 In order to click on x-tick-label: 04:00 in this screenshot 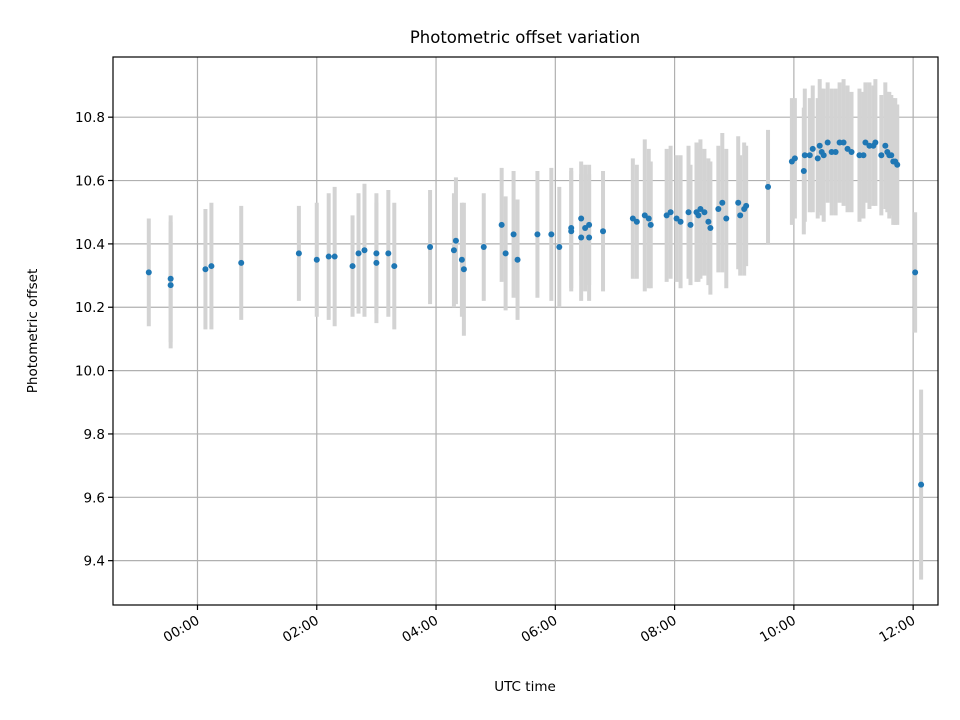, I will do `click(420, 629)`.